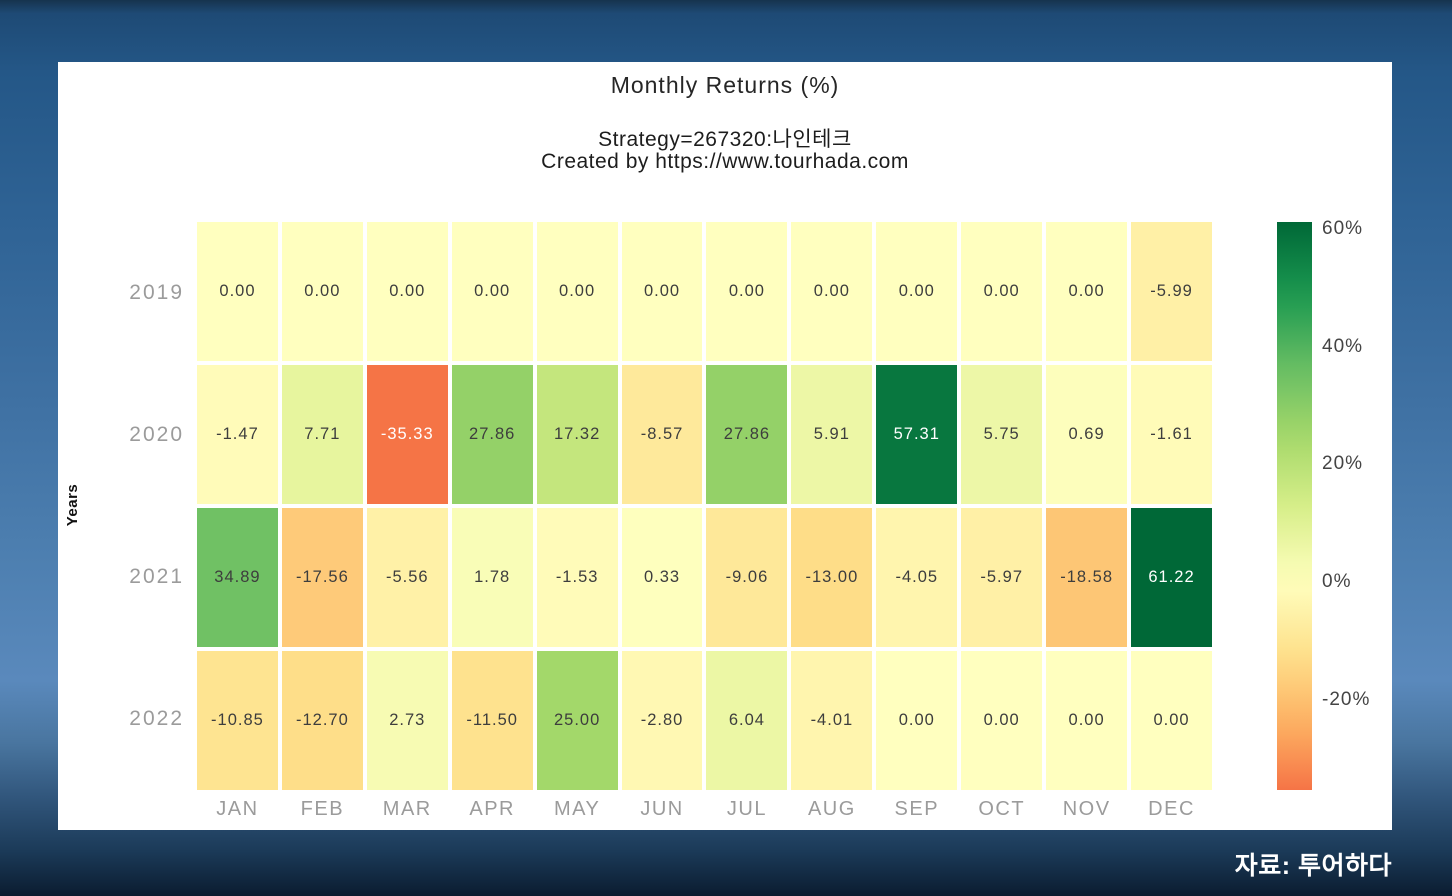 Image resolution: width=1452 pixels, height=896 pixels. Describe the element at coordinates (577, 577) in the screenshot. I see `heatmap-cell: -1.53` at that location.